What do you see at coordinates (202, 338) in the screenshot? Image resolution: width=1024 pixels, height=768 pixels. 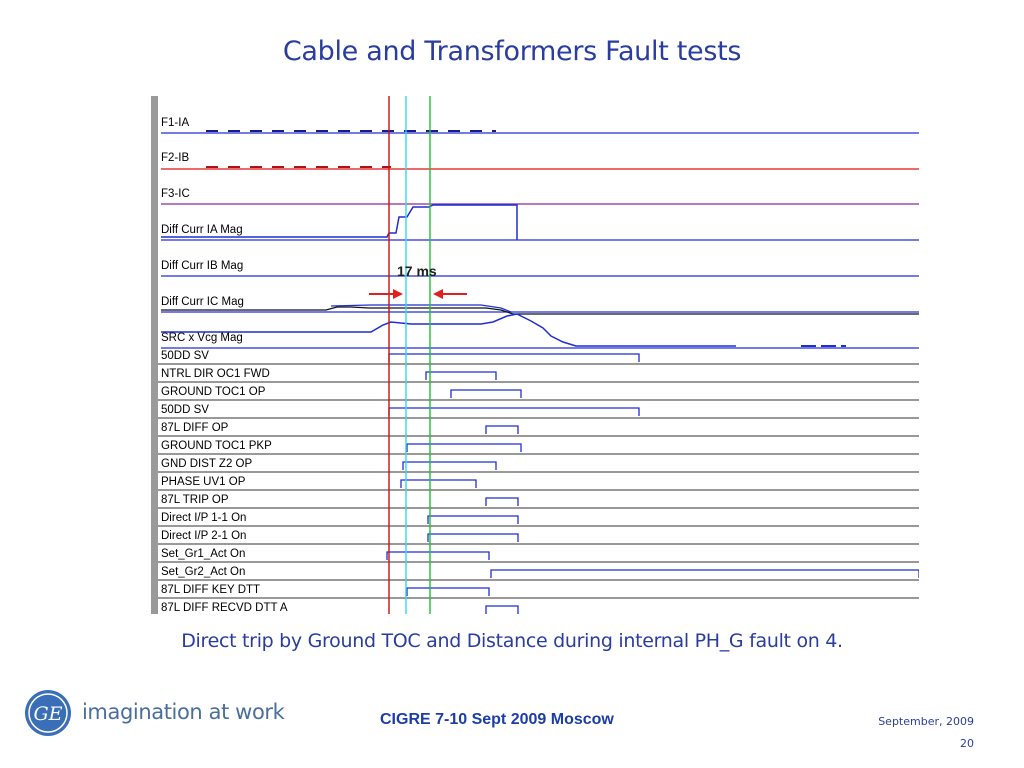 I see `analog-channel-label: SRC x Vcg Mag` at bounding box center [202, 338].